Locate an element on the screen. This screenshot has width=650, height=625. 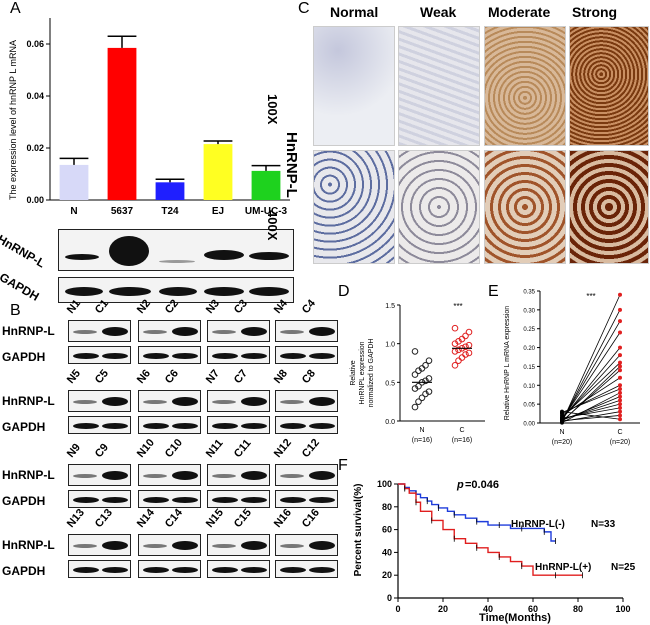
ihc-side-label: HnRNP-L is located at coordinates (291, 165).